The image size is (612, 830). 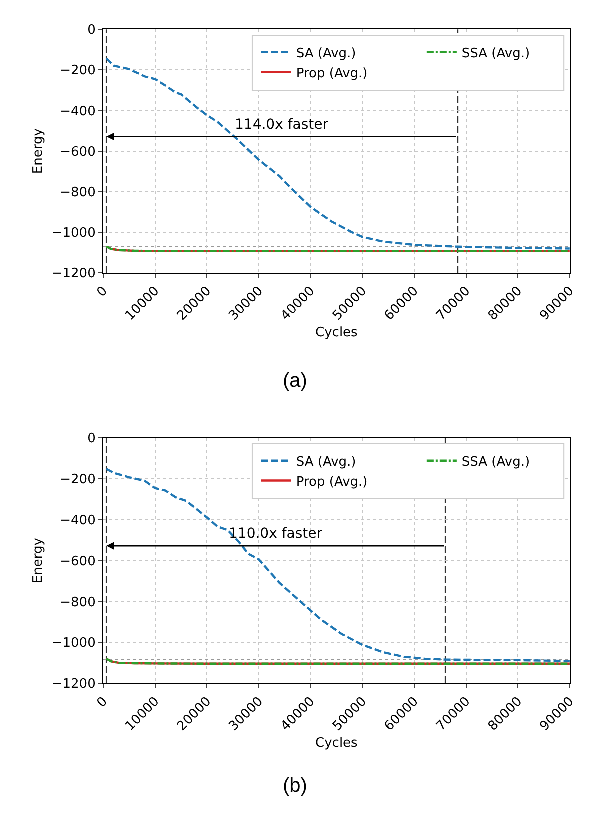 What do you see at coordinates (276, 534) in the screenshot?
I see `annotation: 110.0x faster` at bounding box center [276, 534].